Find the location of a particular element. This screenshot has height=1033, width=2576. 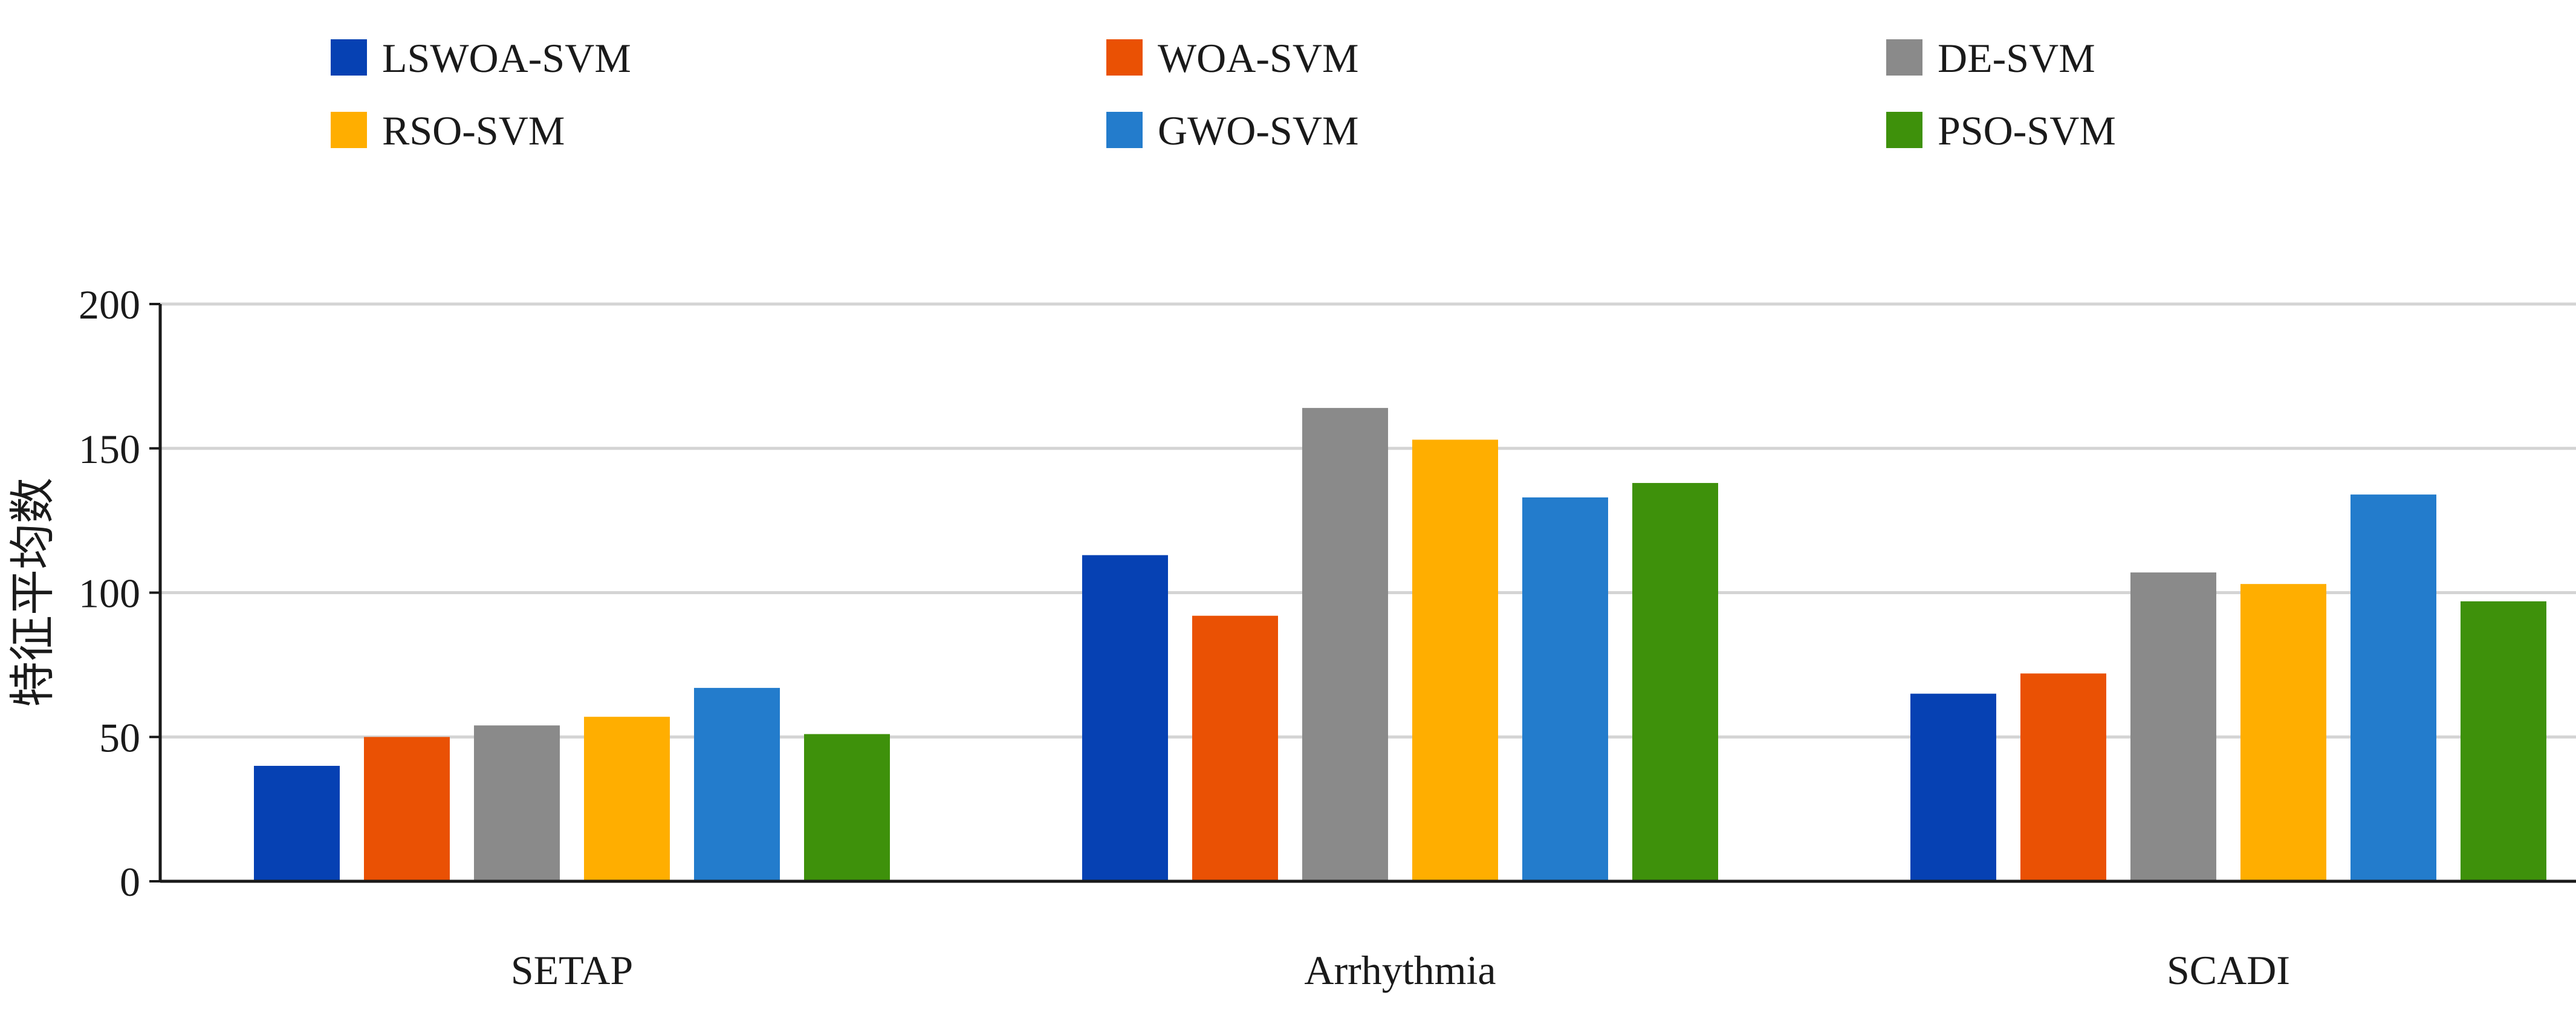

y-axis-title: 特征平均数 is located at coordinates (34, 592).